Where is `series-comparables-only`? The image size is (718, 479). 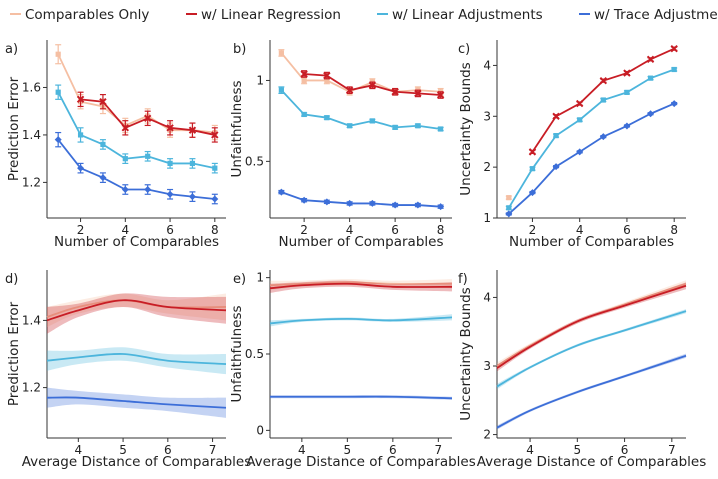
series-comparables-only is located at coordinates (508, 198).